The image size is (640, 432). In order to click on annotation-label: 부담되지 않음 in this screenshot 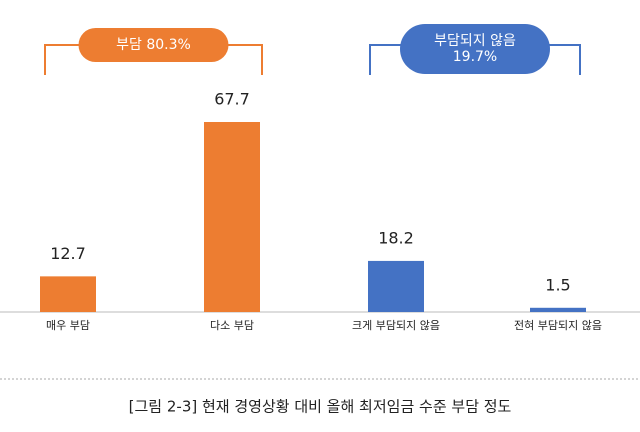, I will do `click(475, 41)`.